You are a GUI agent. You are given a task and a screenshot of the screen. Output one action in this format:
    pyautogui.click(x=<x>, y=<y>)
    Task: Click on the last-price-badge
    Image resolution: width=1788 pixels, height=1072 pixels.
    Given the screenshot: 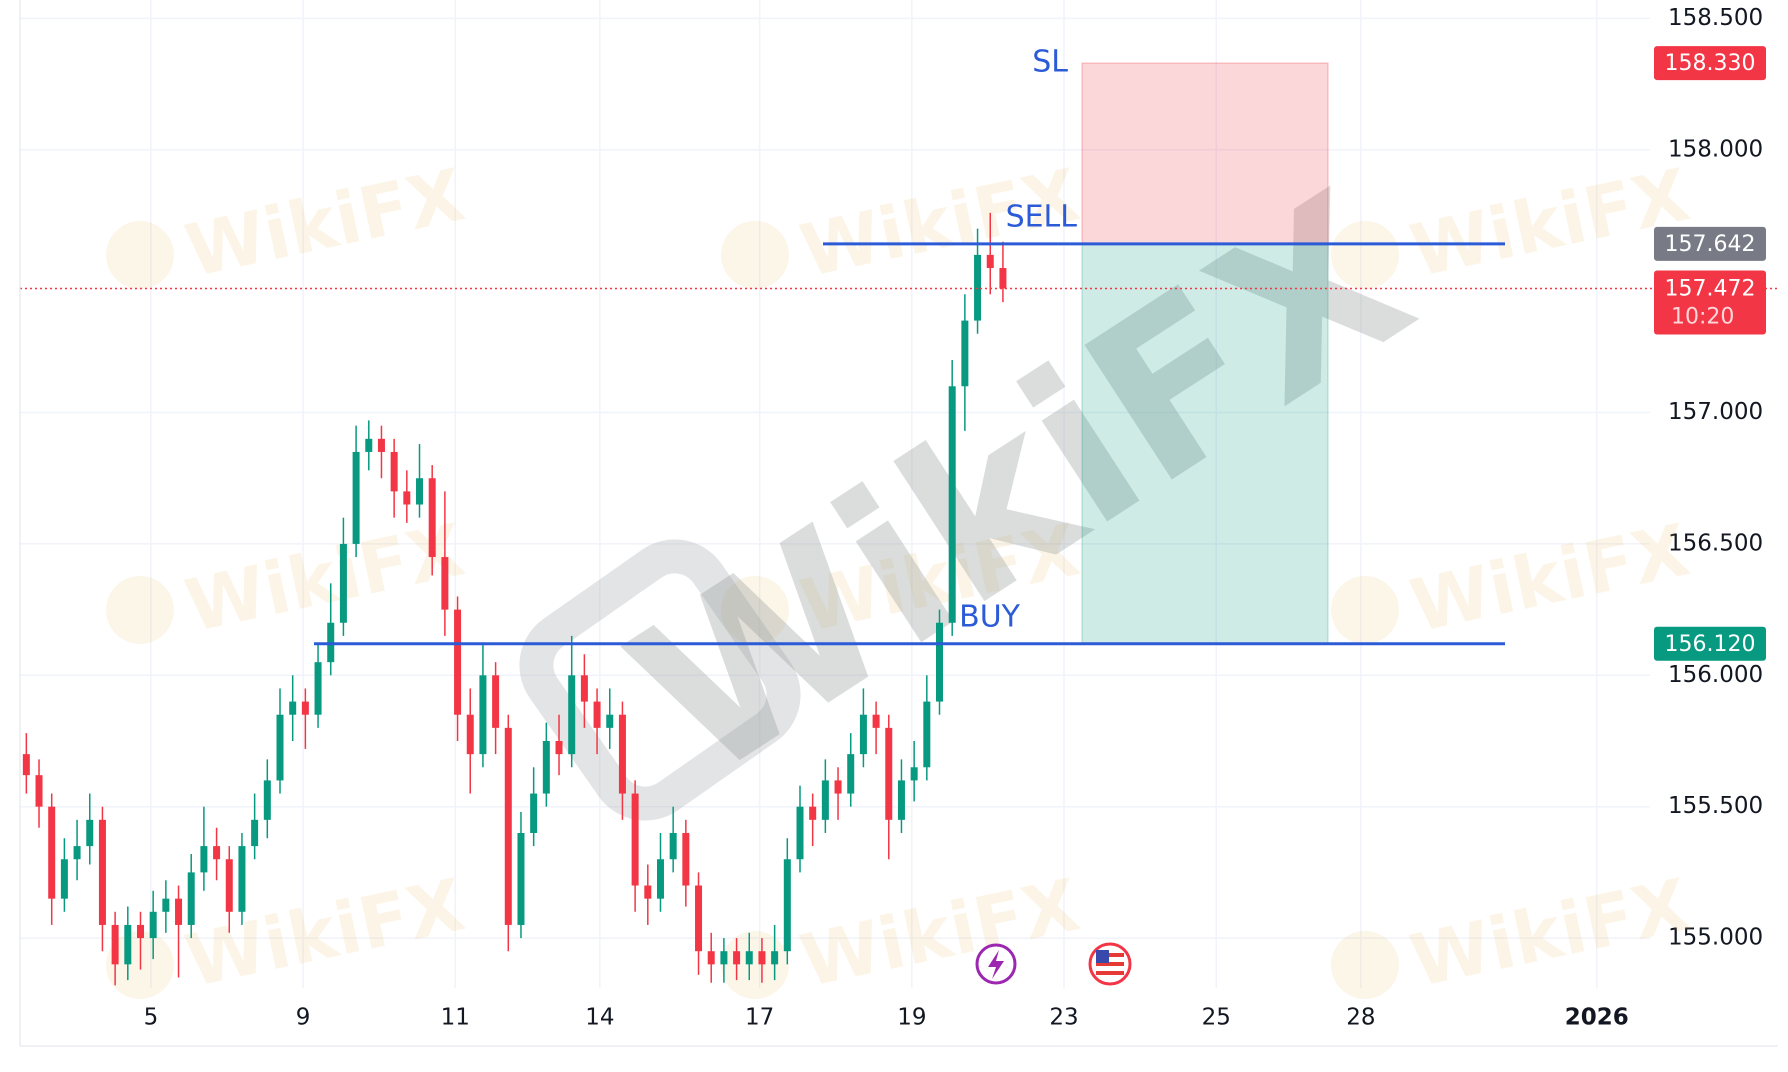 What is the action you would take?
    pyautogui.click(x=1710, y=302)
    